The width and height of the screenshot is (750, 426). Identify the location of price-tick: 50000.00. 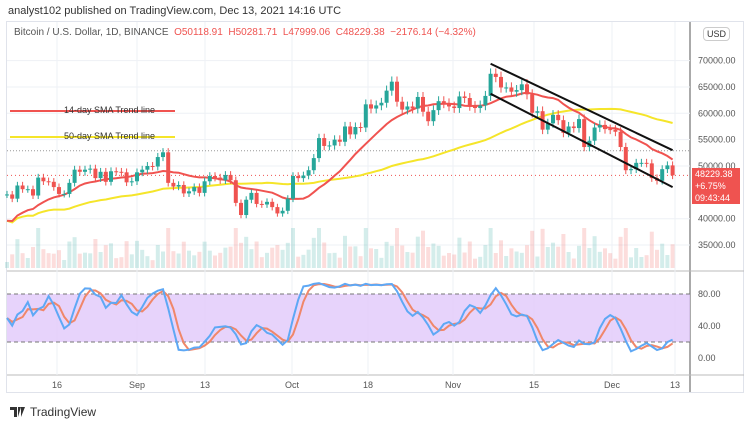
(717, 166).